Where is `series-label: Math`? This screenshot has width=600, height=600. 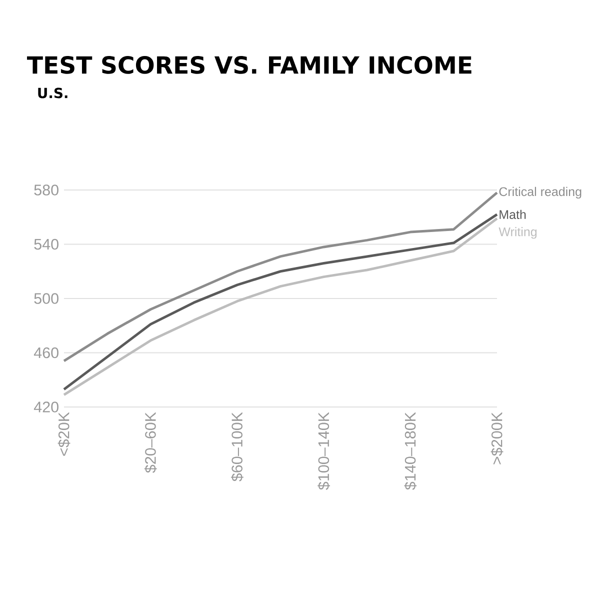
series-label: Math is located at coordinates (513, 215).